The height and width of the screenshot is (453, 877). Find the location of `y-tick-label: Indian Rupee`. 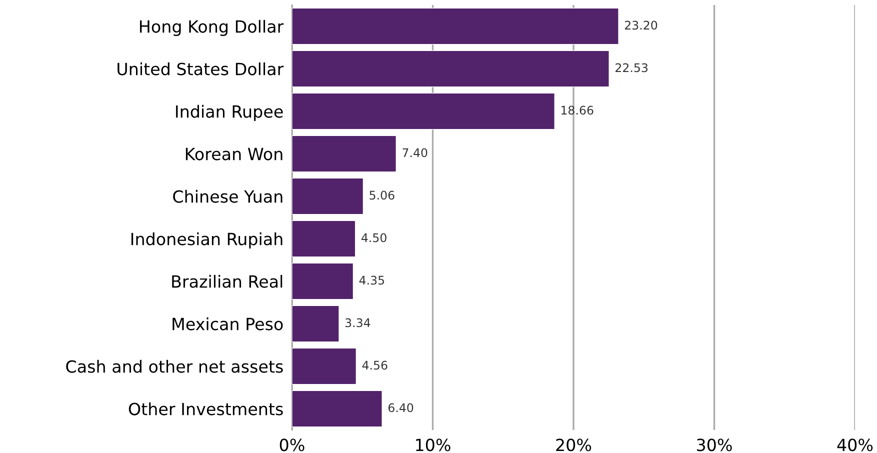

y-tick-label: Indian Rupee is located at coordinates (229, 113).